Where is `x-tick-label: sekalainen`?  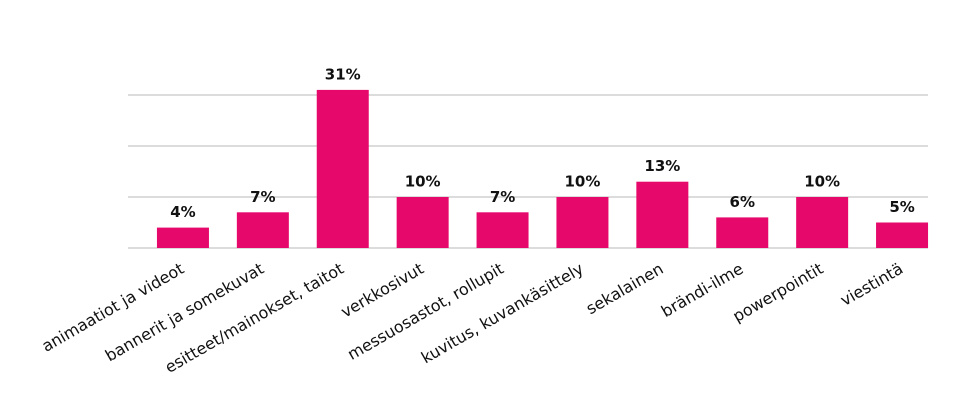
x-tick-label: sekalainen is located at coordinates (625, 288).